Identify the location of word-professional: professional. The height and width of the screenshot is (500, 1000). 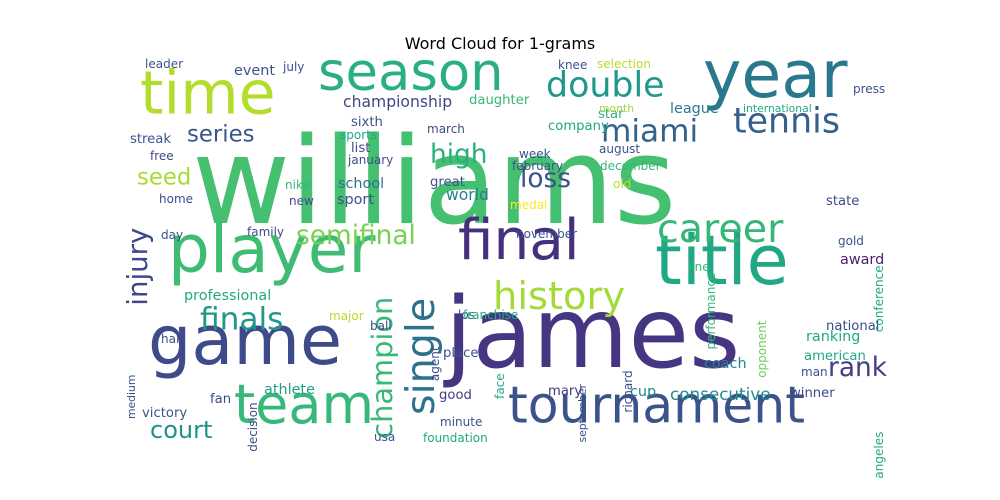
(227, 296).